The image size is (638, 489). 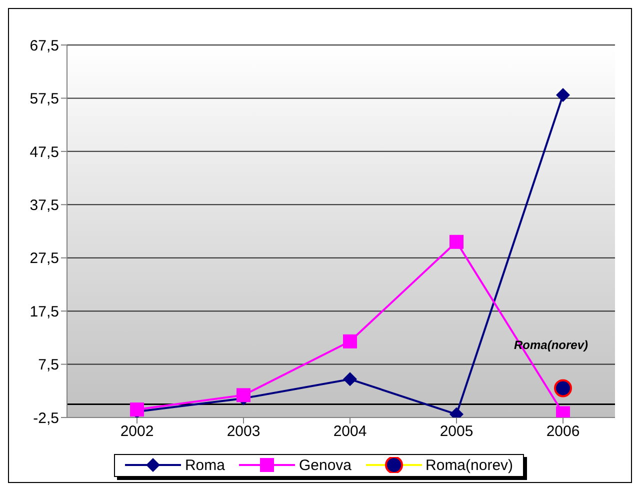 I want to click on x-tick-label: 2003, so click(x=243, y=431).